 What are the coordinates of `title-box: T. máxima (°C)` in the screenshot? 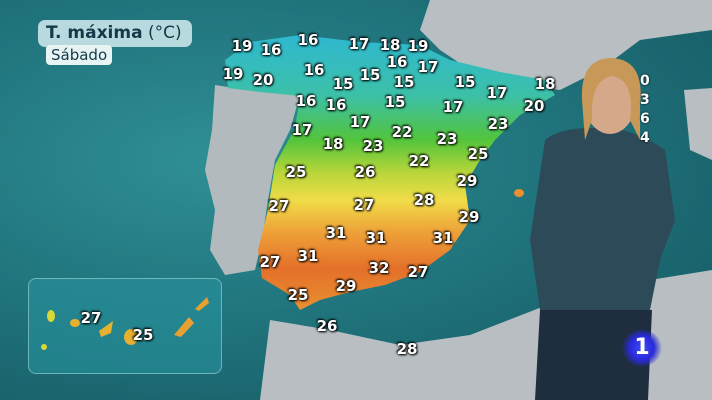 It's located at (115, 33).